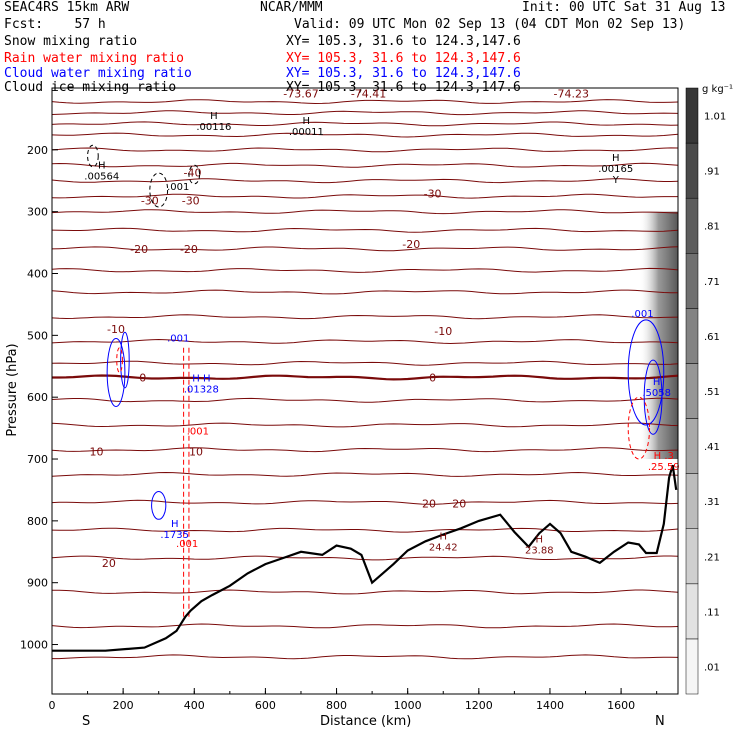 The image size is (740, 740). Describe the element at coordinates (656, 388) in the screenshot. I see `extremum-label: H .5058` at that location.